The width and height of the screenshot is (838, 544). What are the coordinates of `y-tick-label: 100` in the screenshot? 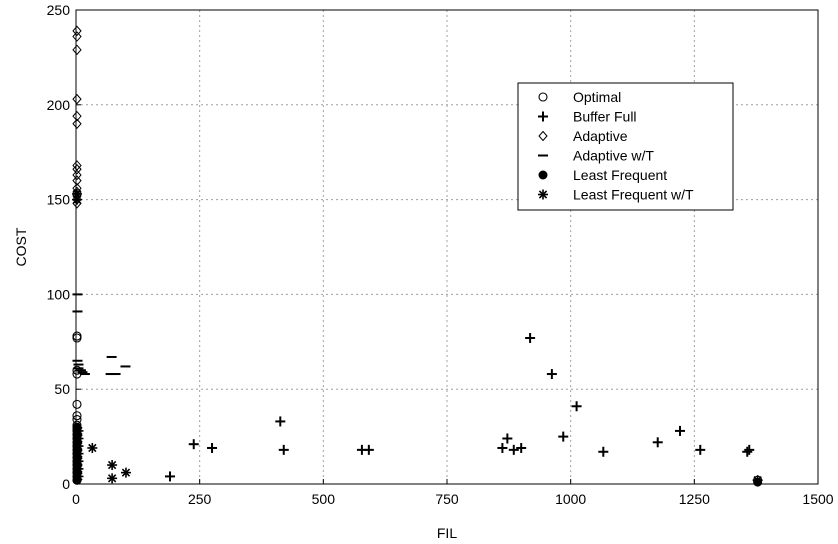 It's located at (59, 294).